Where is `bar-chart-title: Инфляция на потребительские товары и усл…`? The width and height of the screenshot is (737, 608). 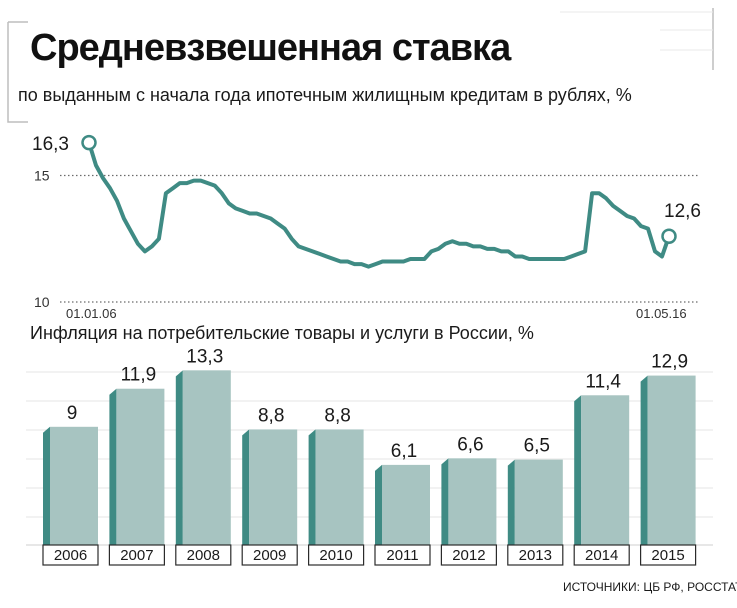 bar-chart-title: Инфляция на потребительские товары и усл… is located at coordinates (282, 333).